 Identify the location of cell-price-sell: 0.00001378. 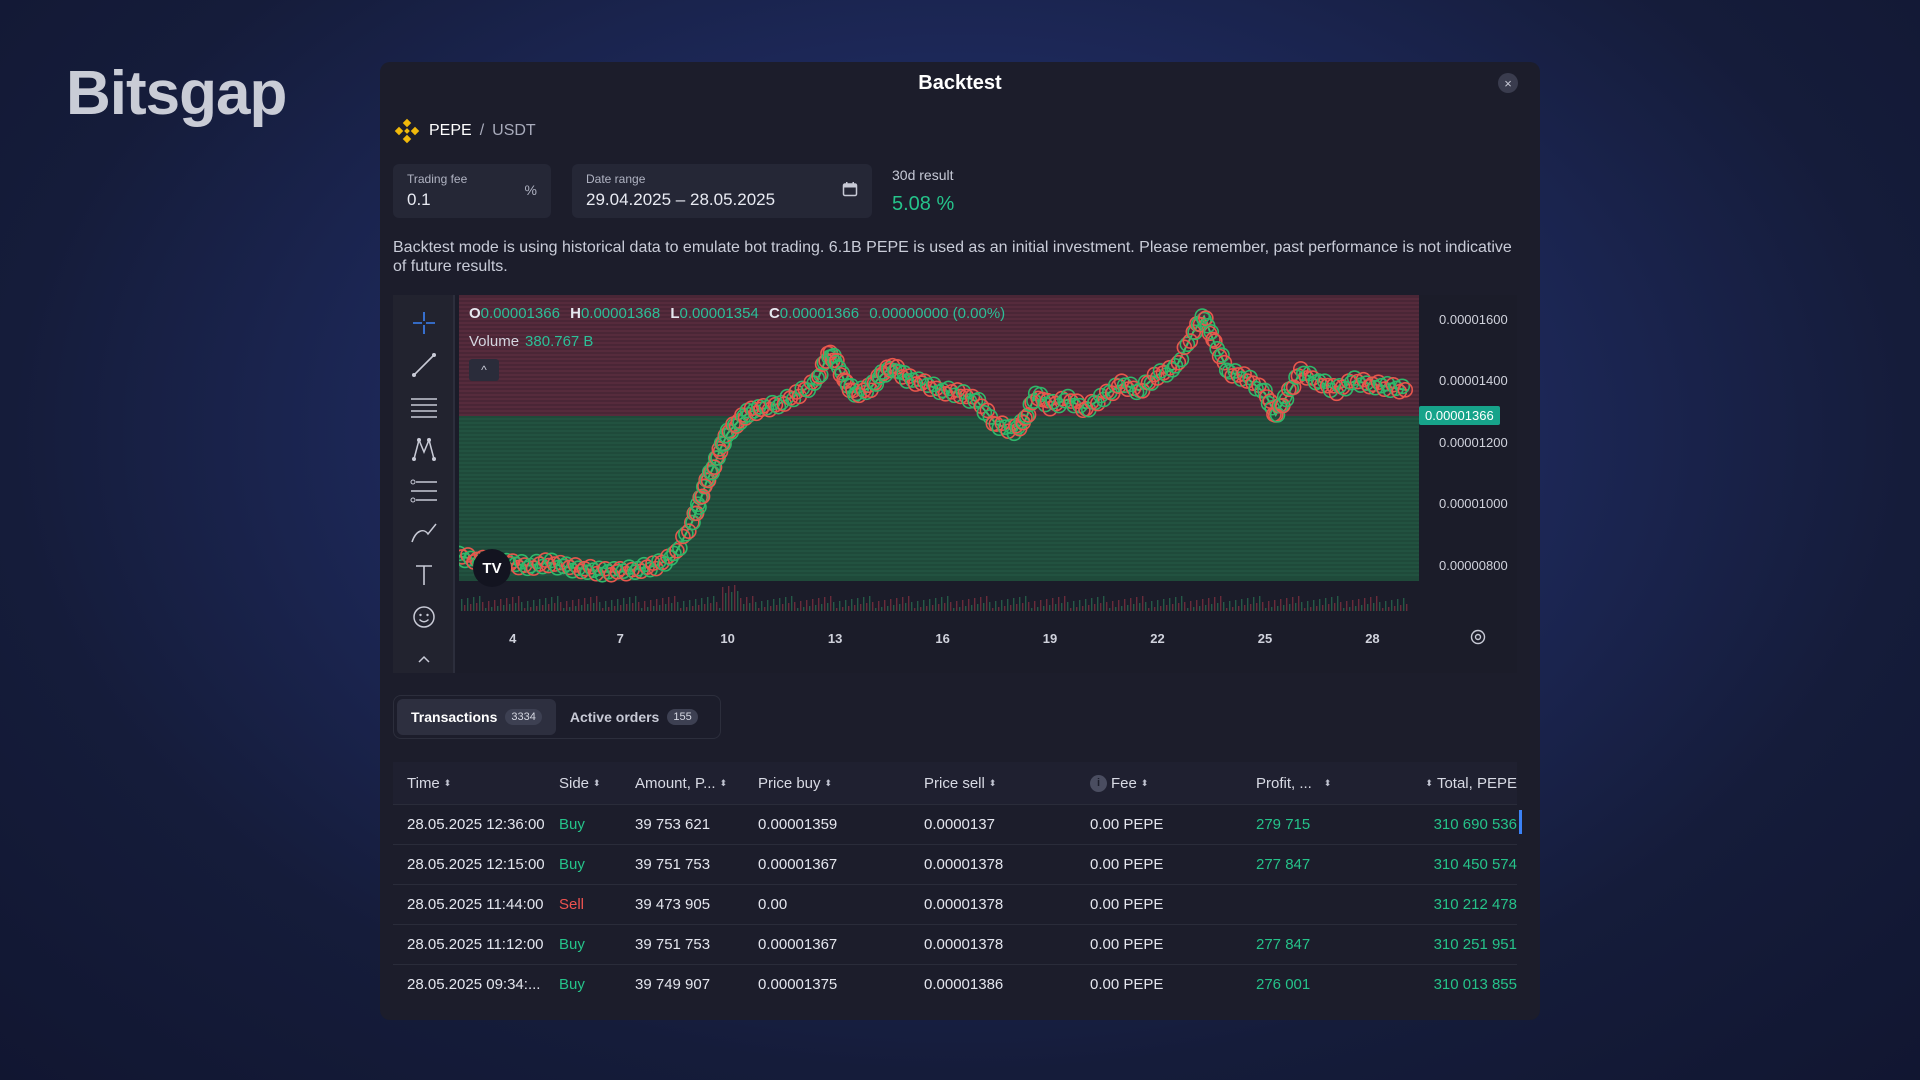
(964, 944).